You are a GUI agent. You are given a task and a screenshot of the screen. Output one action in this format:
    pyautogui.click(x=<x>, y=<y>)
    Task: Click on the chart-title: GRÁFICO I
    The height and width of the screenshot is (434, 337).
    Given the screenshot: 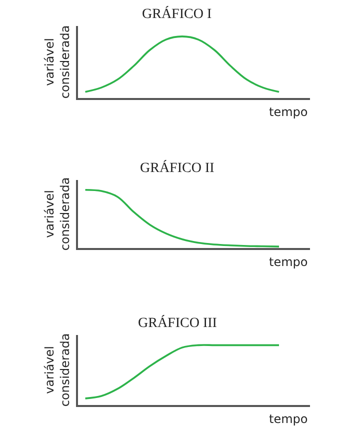 What is the action you would take?
    pyautogui.click(x=177, y=13)
    